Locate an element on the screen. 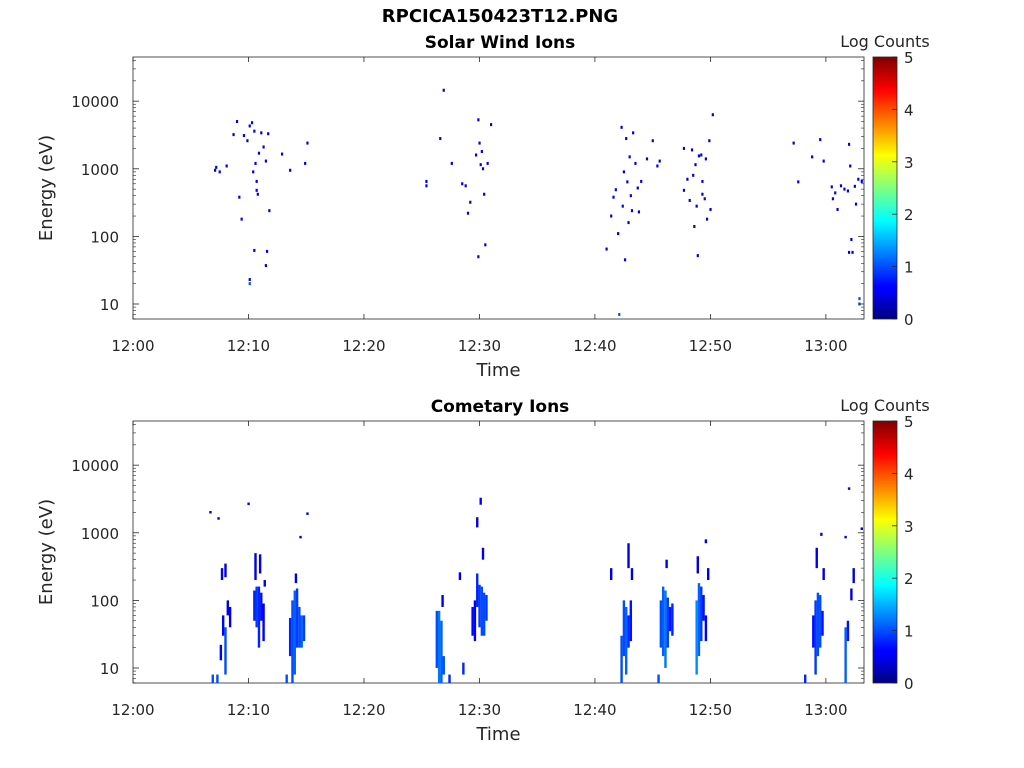  colorbar-label: Log Counts is located at coordinates (885, 405).